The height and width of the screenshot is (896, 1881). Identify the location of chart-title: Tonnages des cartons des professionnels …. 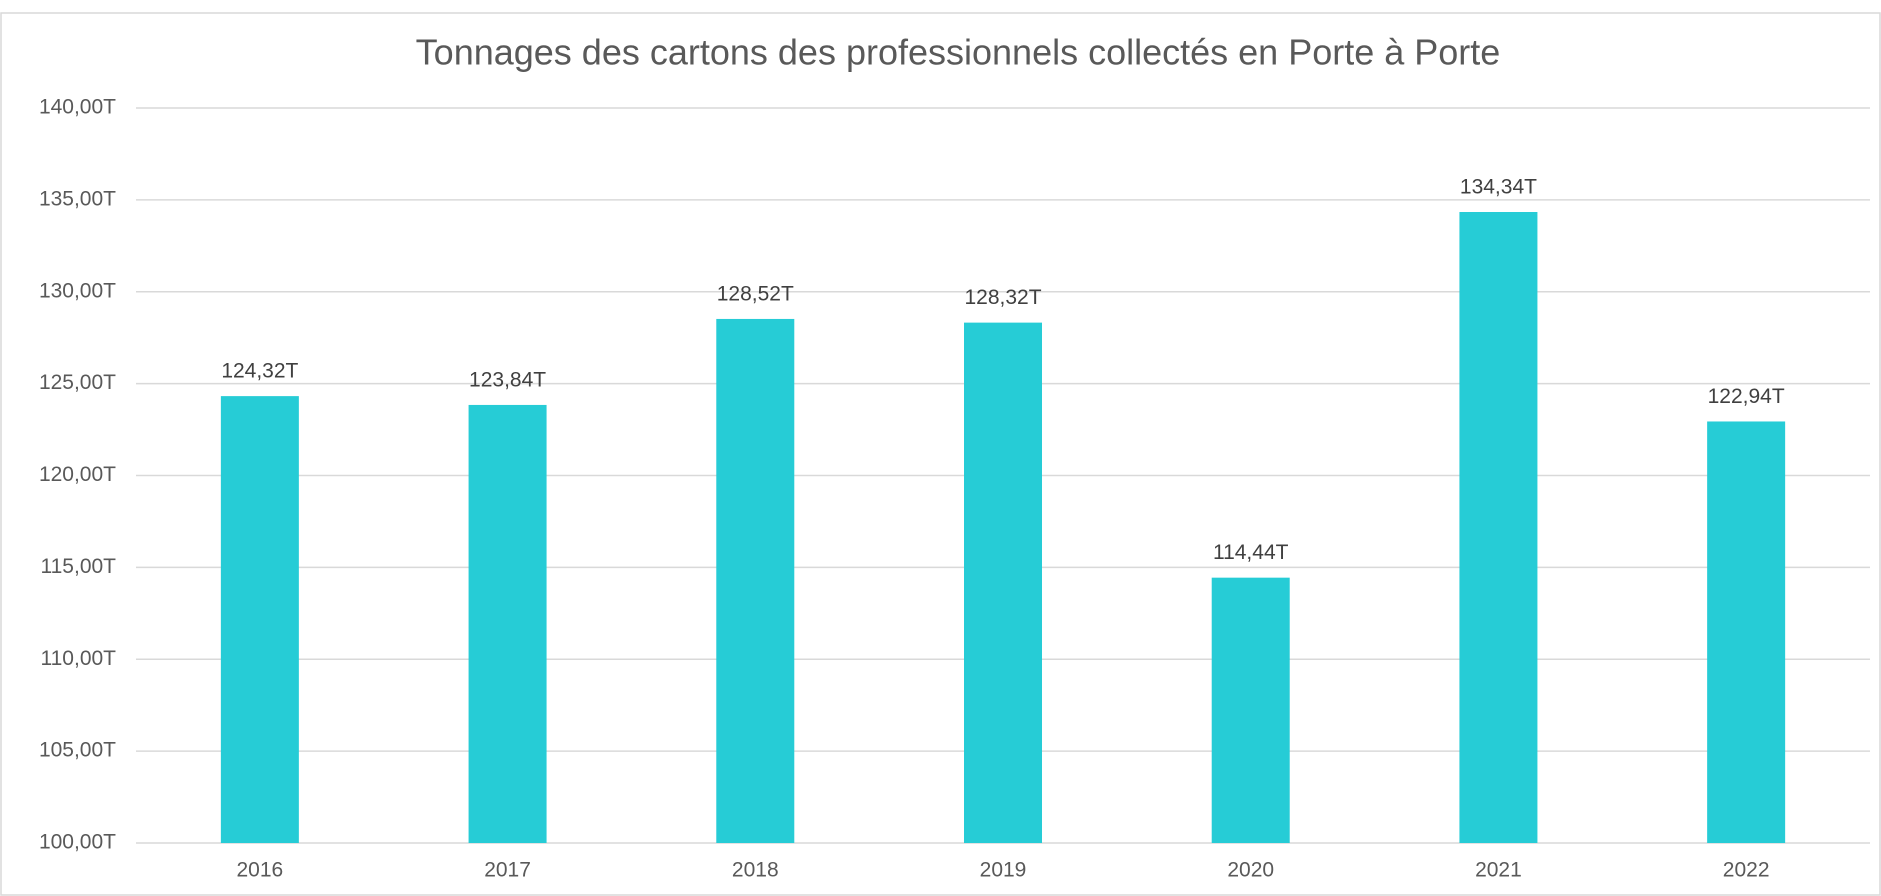
(958, 52).